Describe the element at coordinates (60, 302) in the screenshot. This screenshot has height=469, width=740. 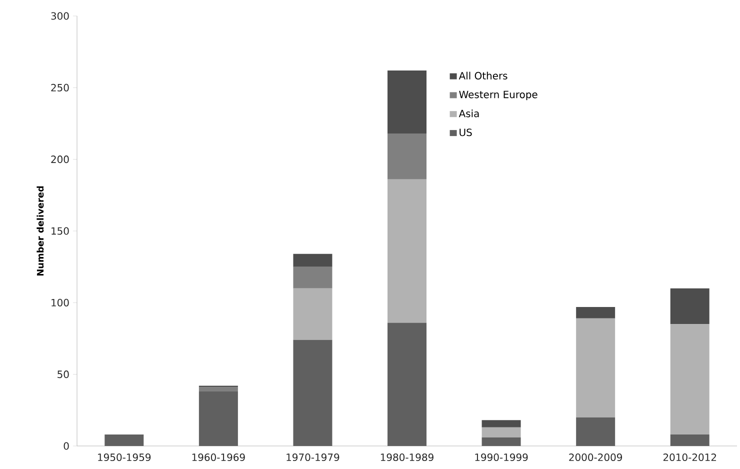
I see `y-tick-label: 100` at that location.